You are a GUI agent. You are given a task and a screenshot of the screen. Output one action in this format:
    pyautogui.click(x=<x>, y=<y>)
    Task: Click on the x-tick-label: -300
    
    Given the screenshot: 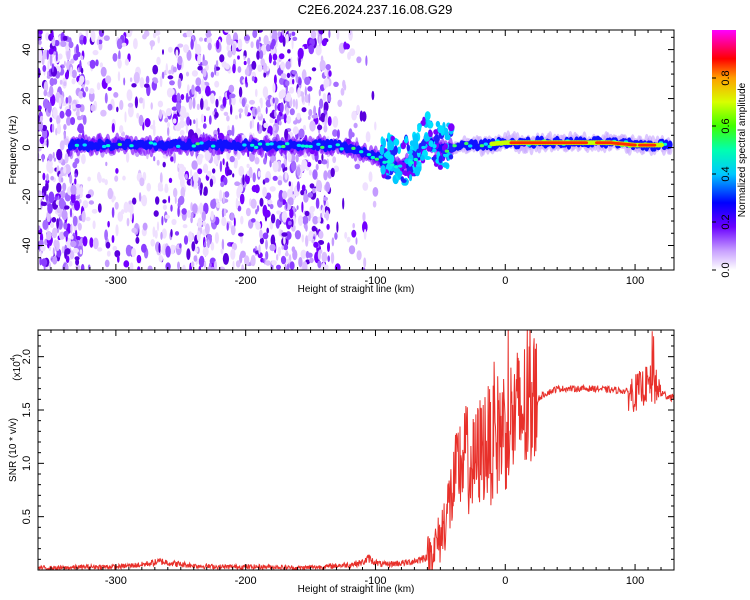 What is the action you would take?
    pyautogui.click(x=116, y=581)
    